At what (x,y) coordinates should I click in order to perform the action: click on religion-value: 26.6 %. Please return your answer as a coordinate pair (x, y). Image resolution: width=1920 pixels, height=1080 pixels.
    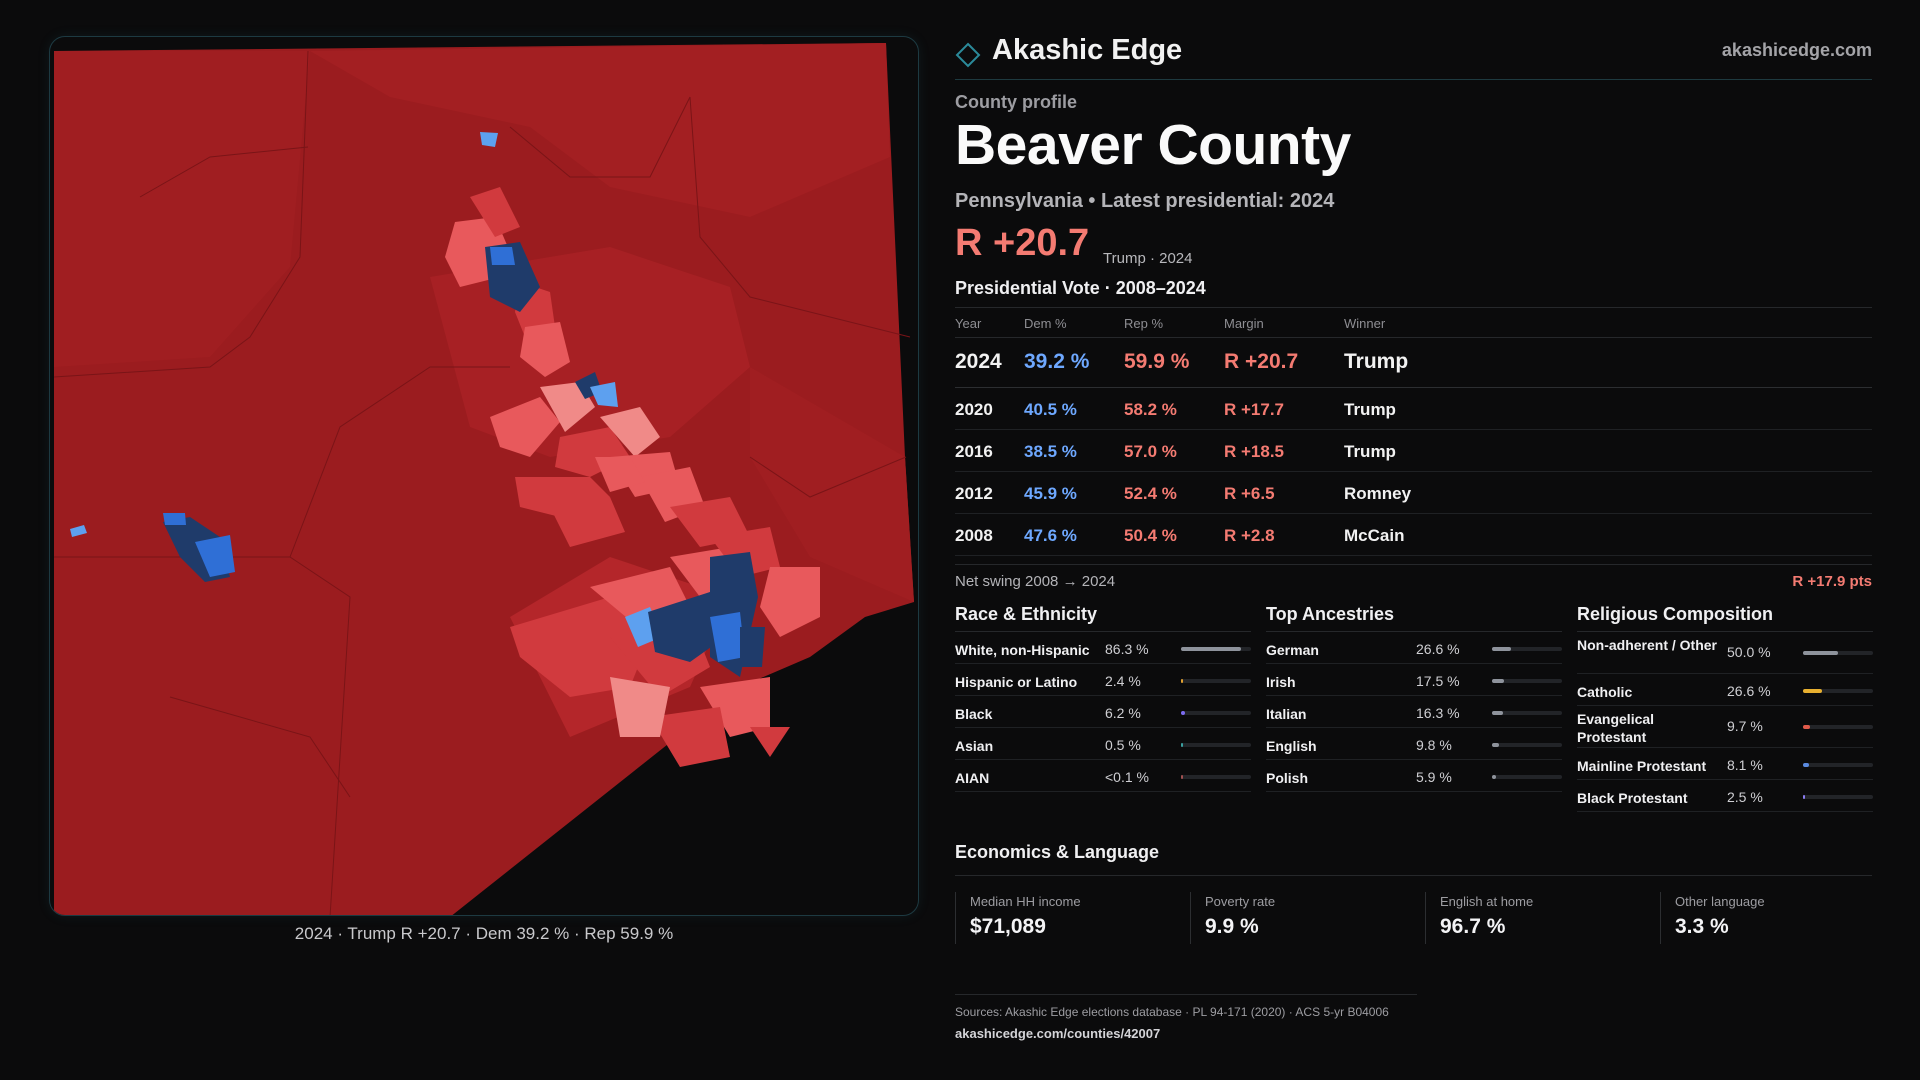
    Looking at the image, I should click on (1749, 691).